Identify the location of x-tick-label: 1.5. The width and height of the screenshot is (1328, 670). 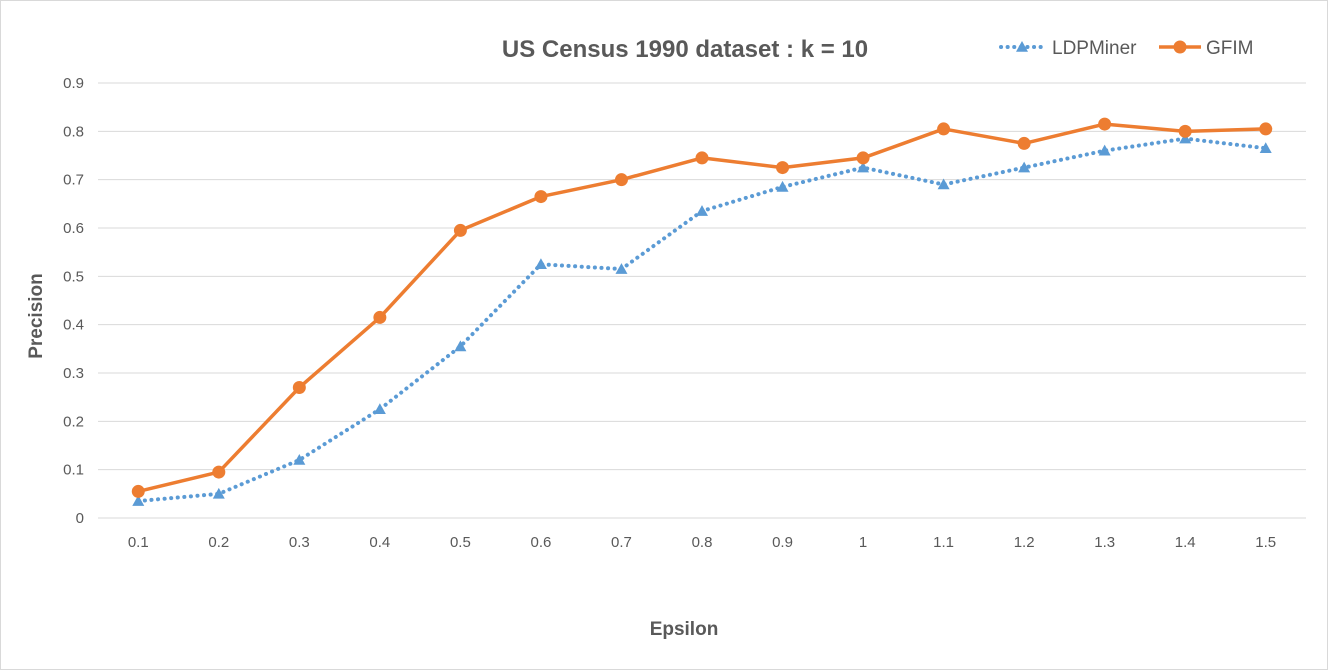
(1265, 542).